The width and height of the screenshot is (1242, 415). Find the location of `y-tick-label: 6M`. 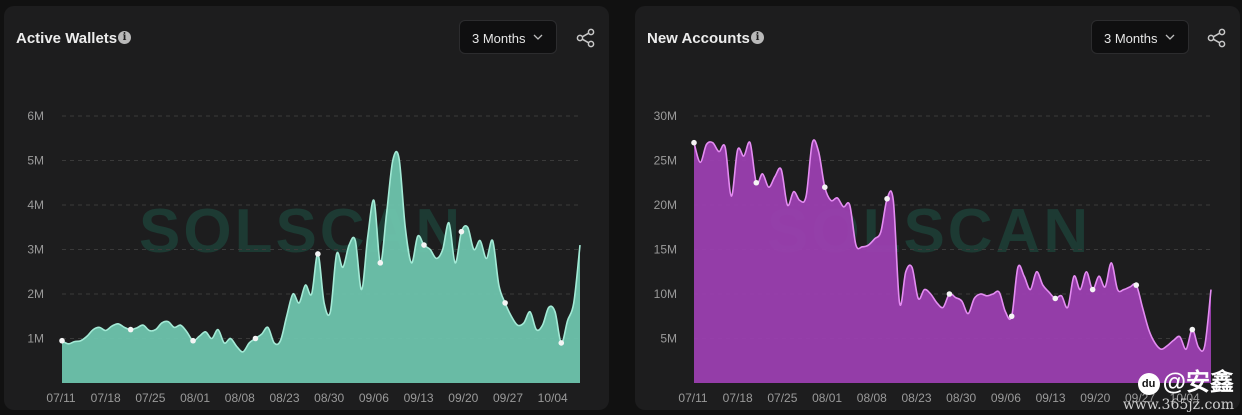

y-tick-label: 6M is located at coordinates (35, 116).